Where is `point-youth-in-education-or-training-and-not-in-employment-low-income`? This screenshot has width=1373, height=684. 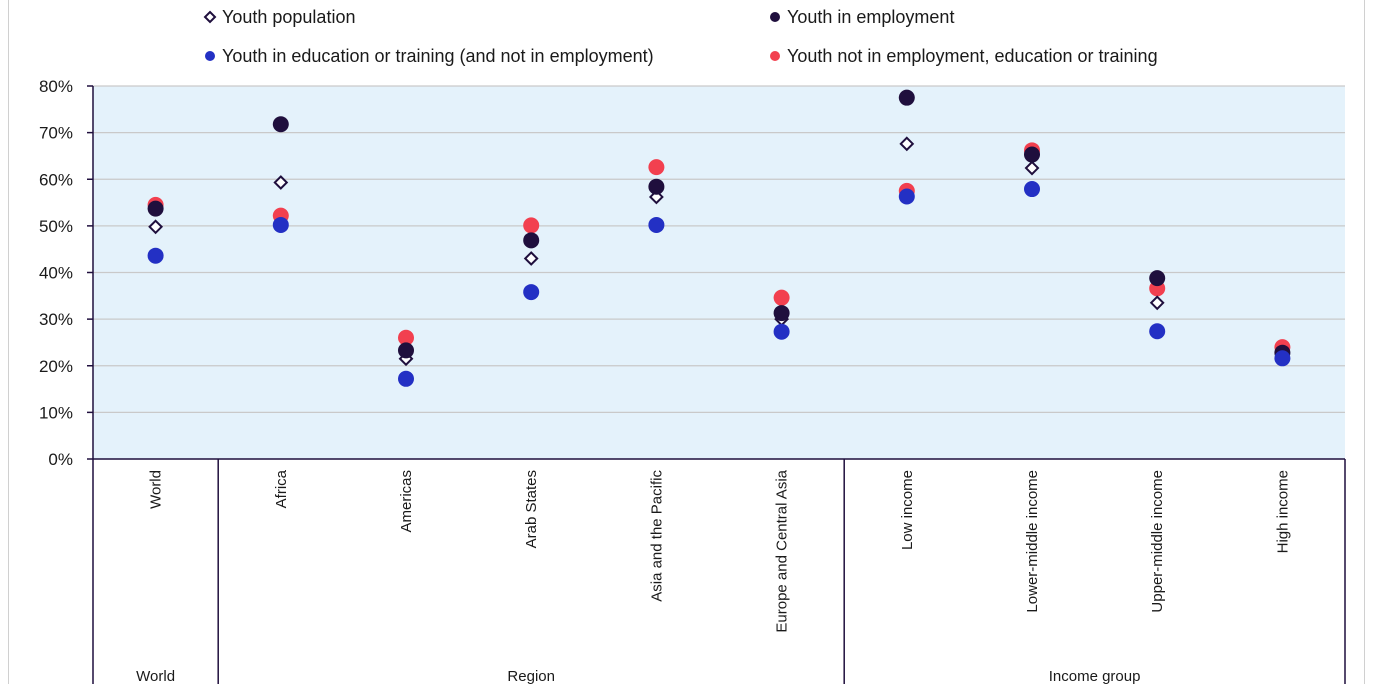
point-youth-in-education-or-training-and-not-in-employment-low-income is located at coordinates (906, 196).